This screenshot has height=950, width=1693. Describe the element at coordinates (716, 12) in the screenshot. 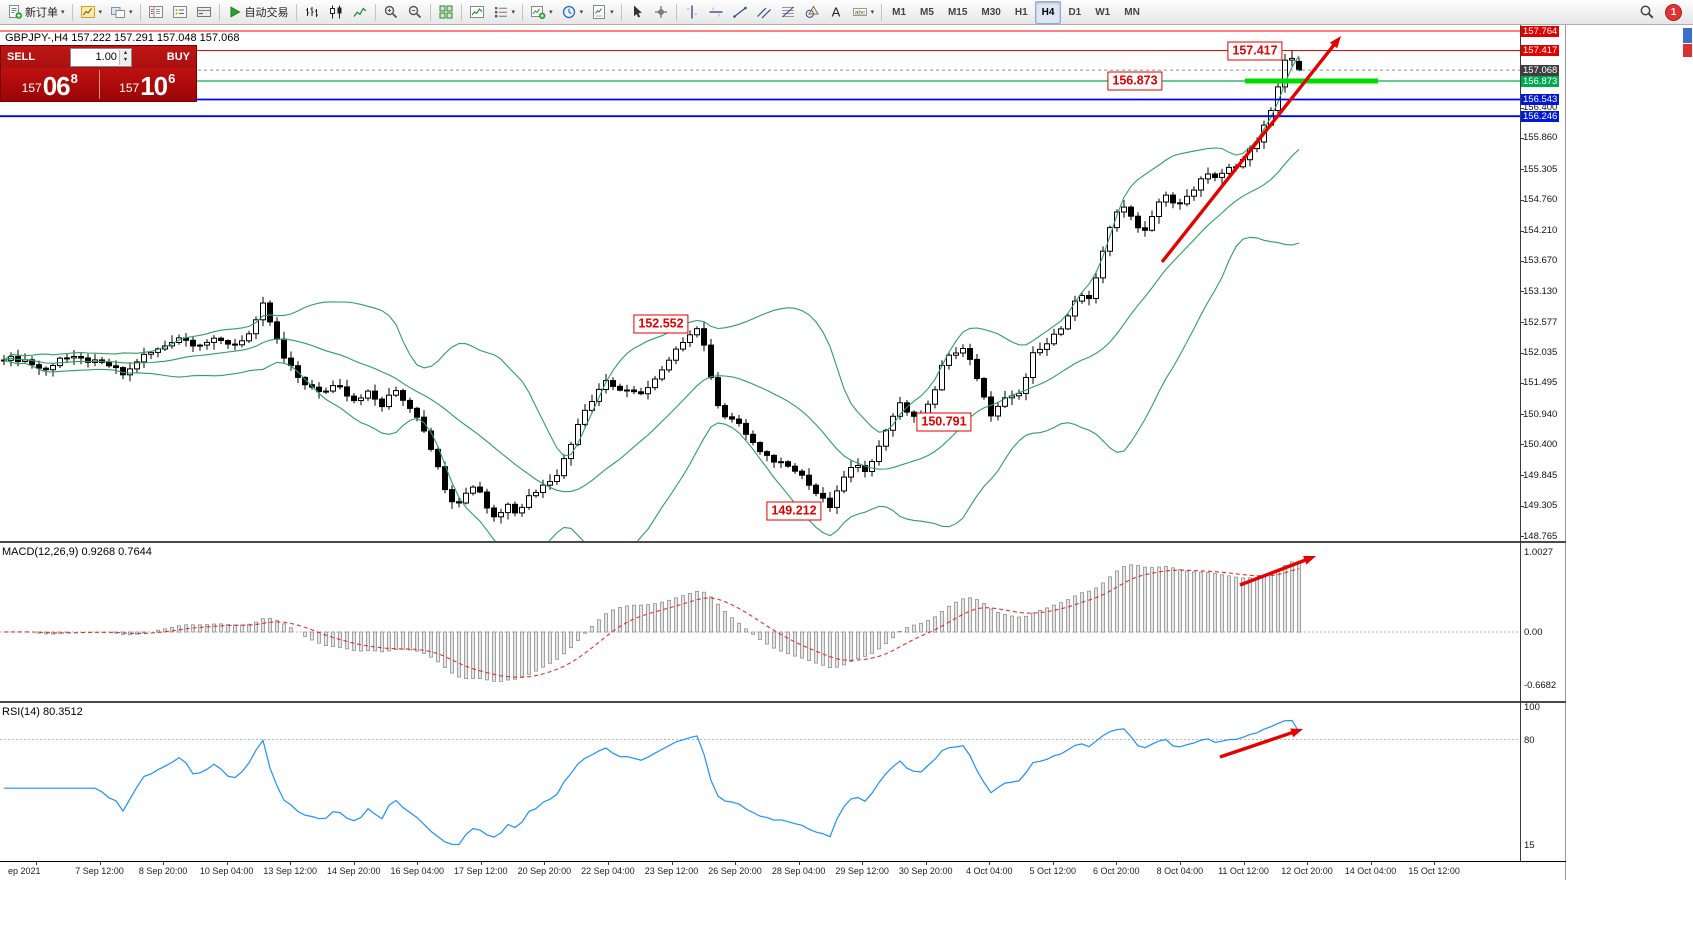

I see `horizontal-line-button` at that location.